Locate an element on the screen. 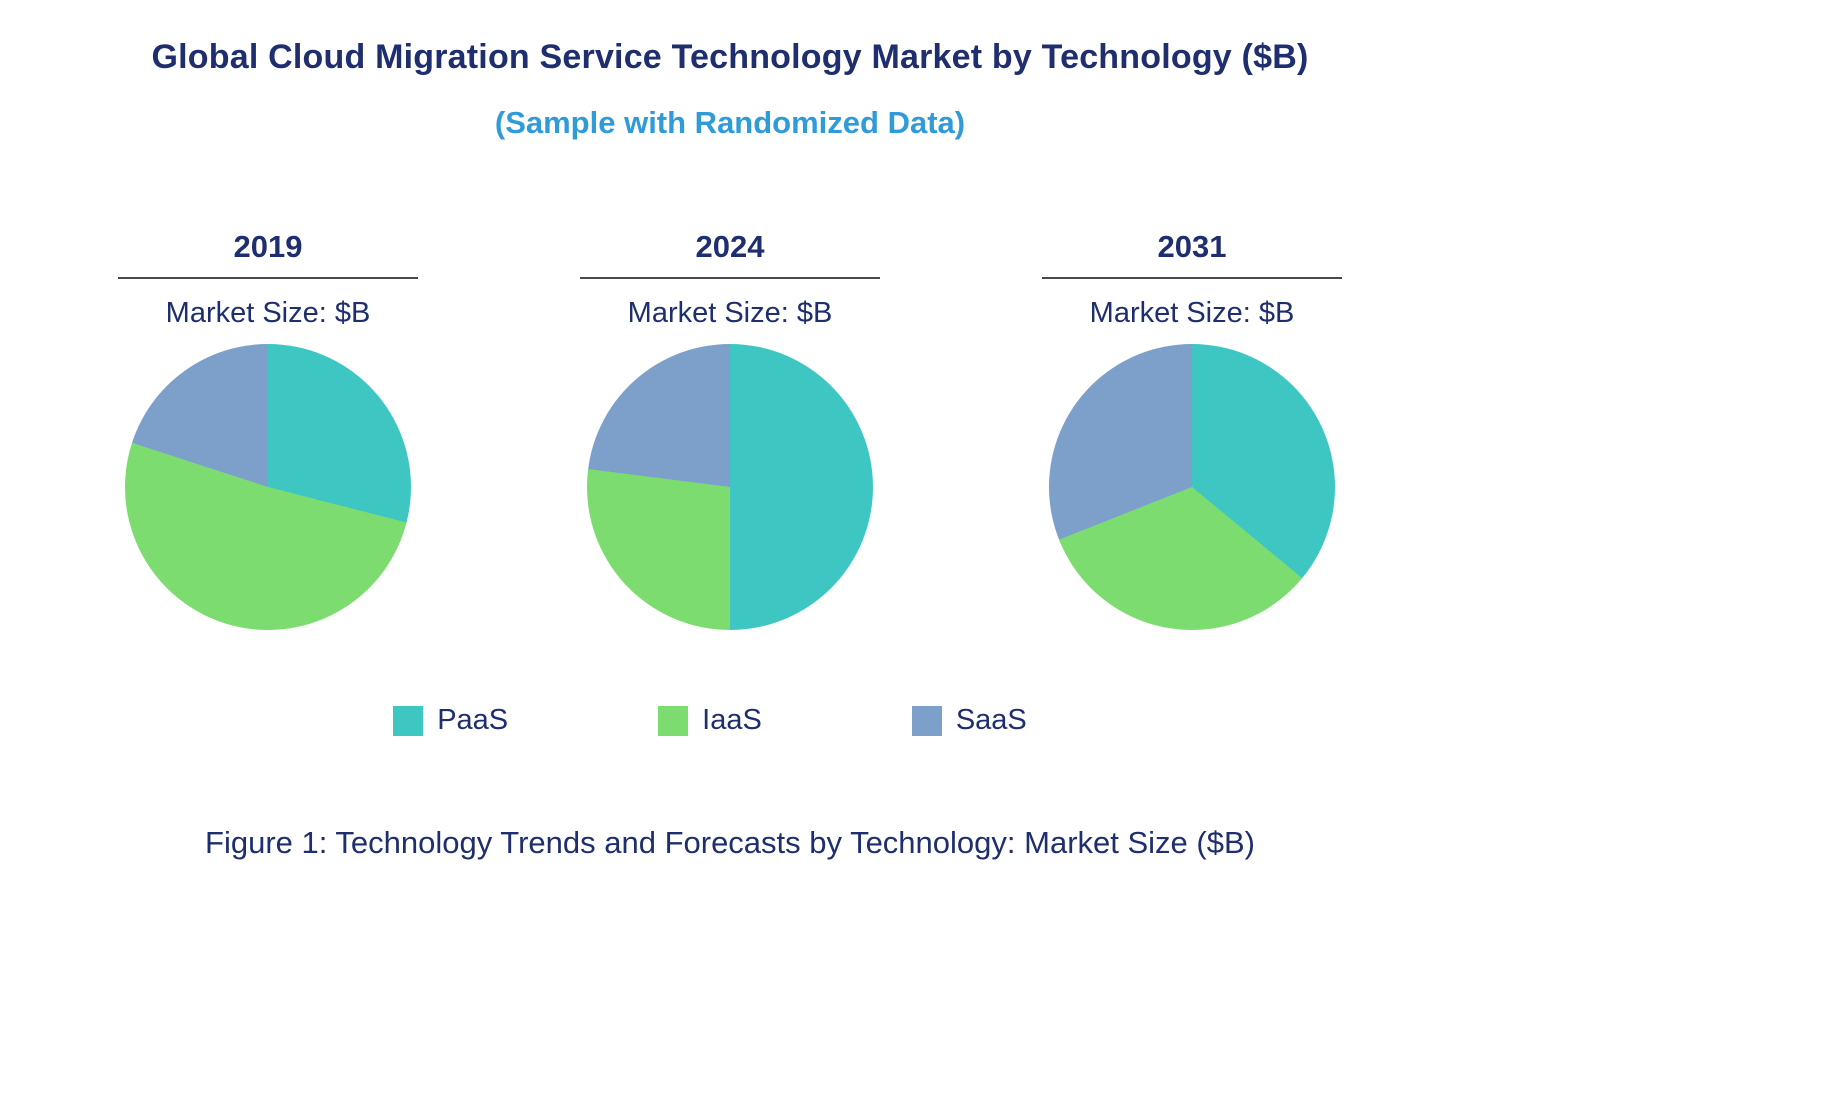  legend-label-paas: PaaS is located at coordinates (473, 720).